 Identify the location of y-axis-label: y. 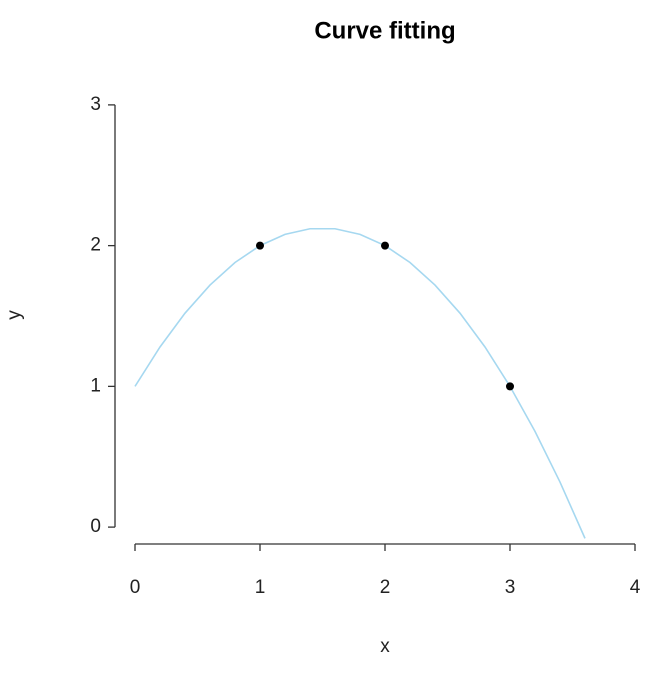
(14, 315).